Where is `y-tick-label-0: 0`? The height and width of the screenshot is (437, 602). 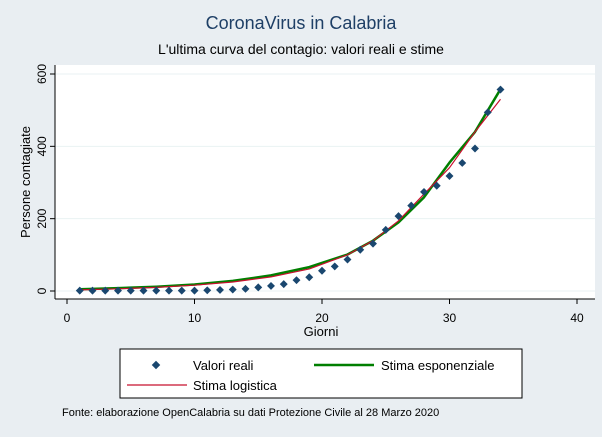
y-tick-label-0: 0 is located at coordinates (42, 290).